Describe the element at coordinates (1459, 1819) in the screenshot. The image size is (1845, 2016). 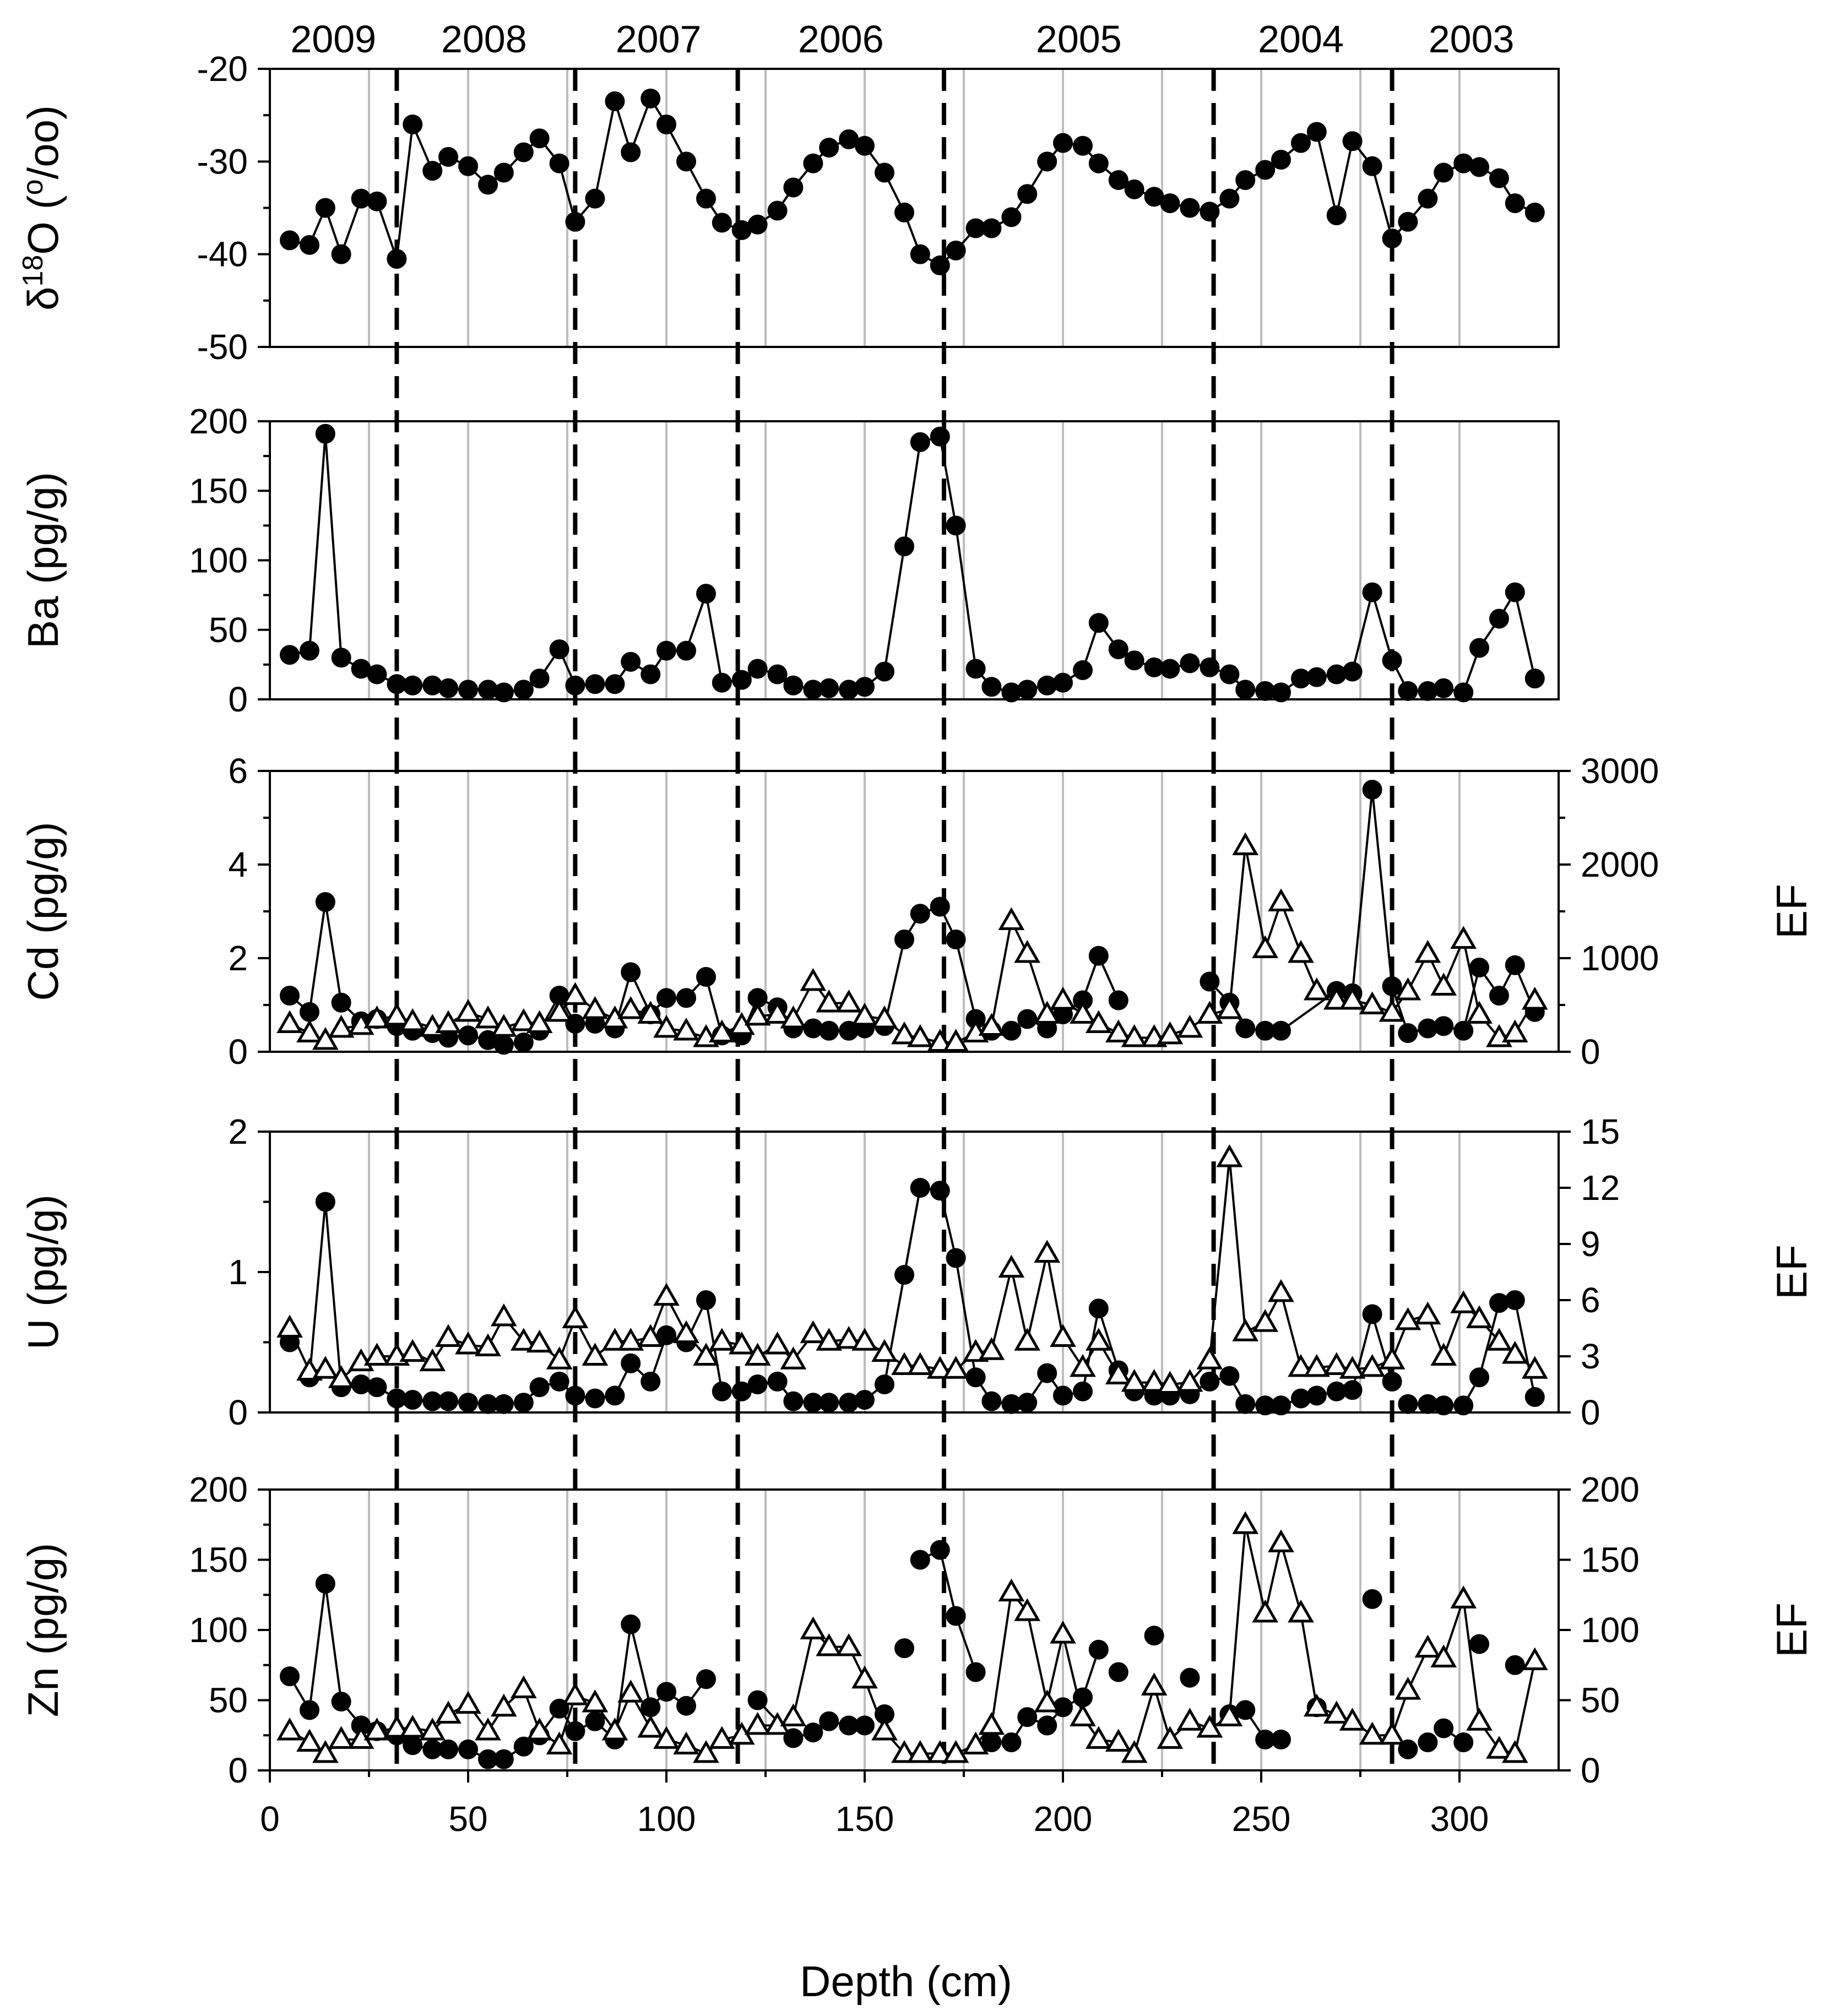
I see `x-tick-label: 300` at that location.